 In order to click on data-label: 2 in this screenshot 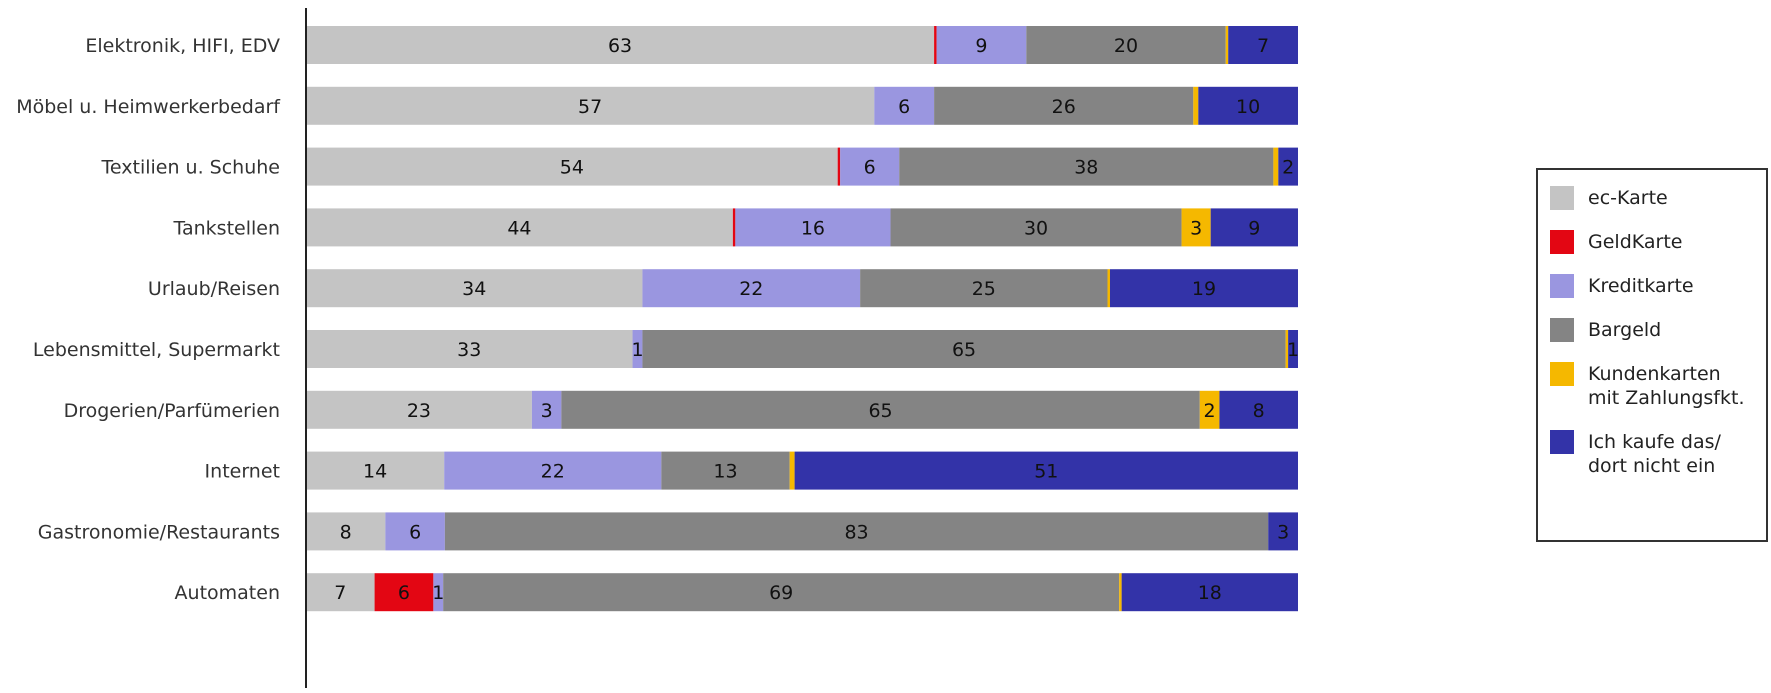, I will do `click(1288, 168)`.